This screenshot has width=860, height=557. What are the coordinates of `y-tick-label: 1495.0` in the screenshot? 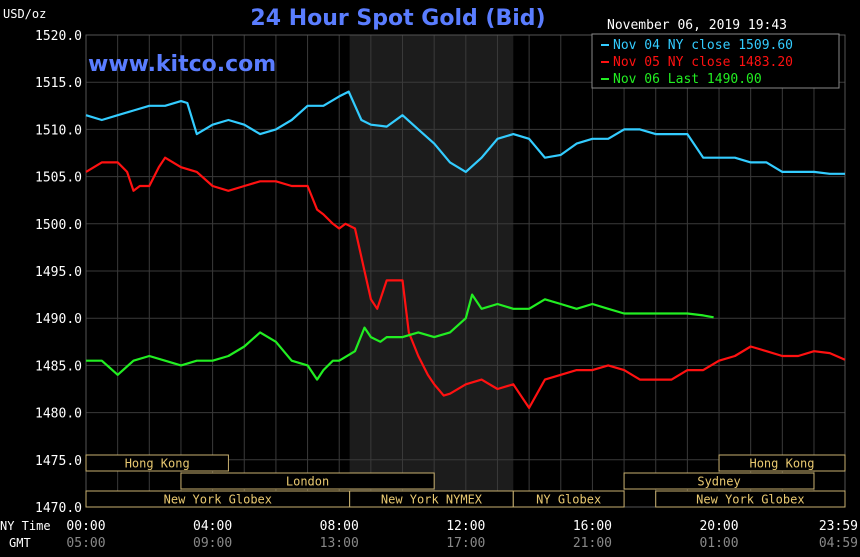 It's located at (58, 272).